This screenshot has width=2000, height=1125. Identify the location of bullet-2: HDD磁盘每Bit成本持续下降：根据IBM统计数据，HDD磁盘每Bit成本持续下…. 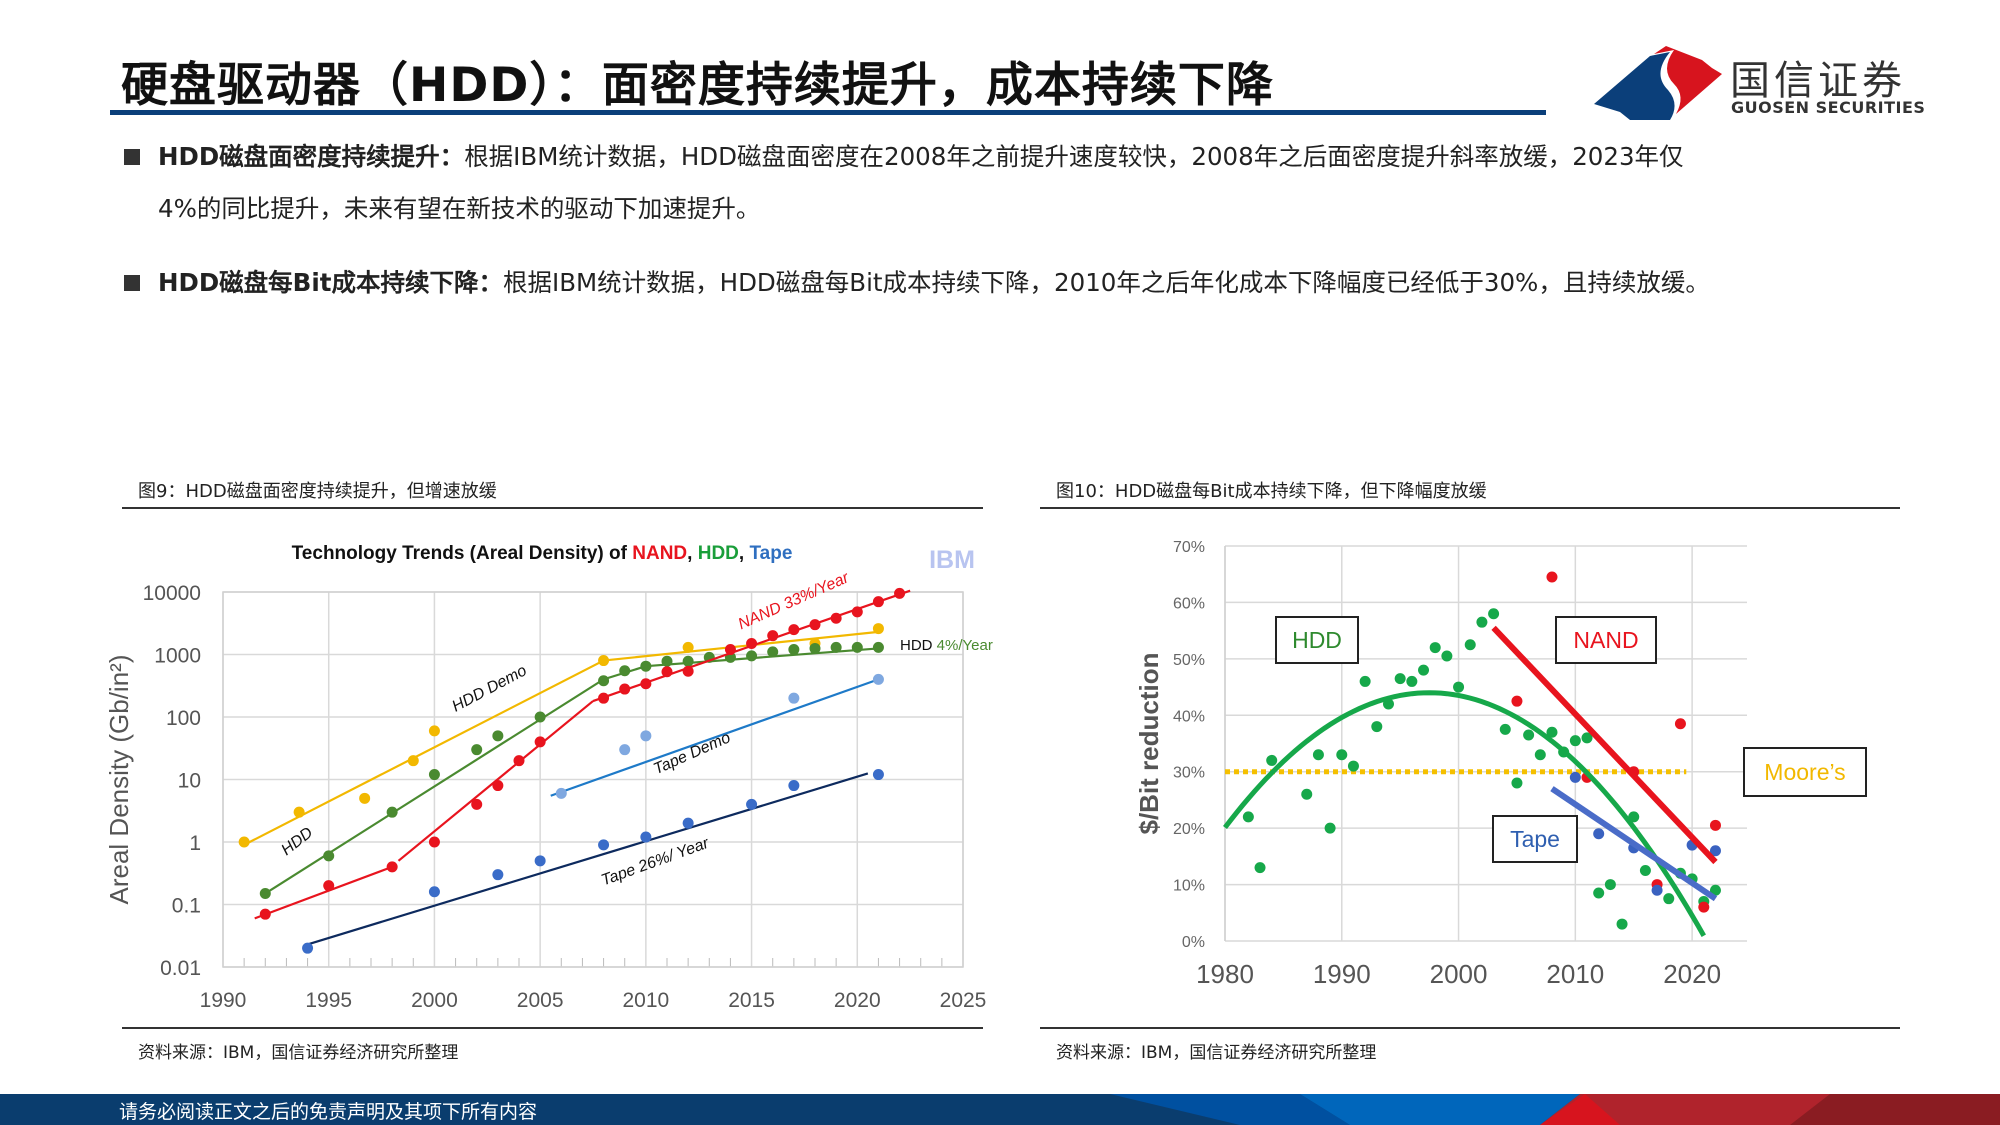
(934, 283).